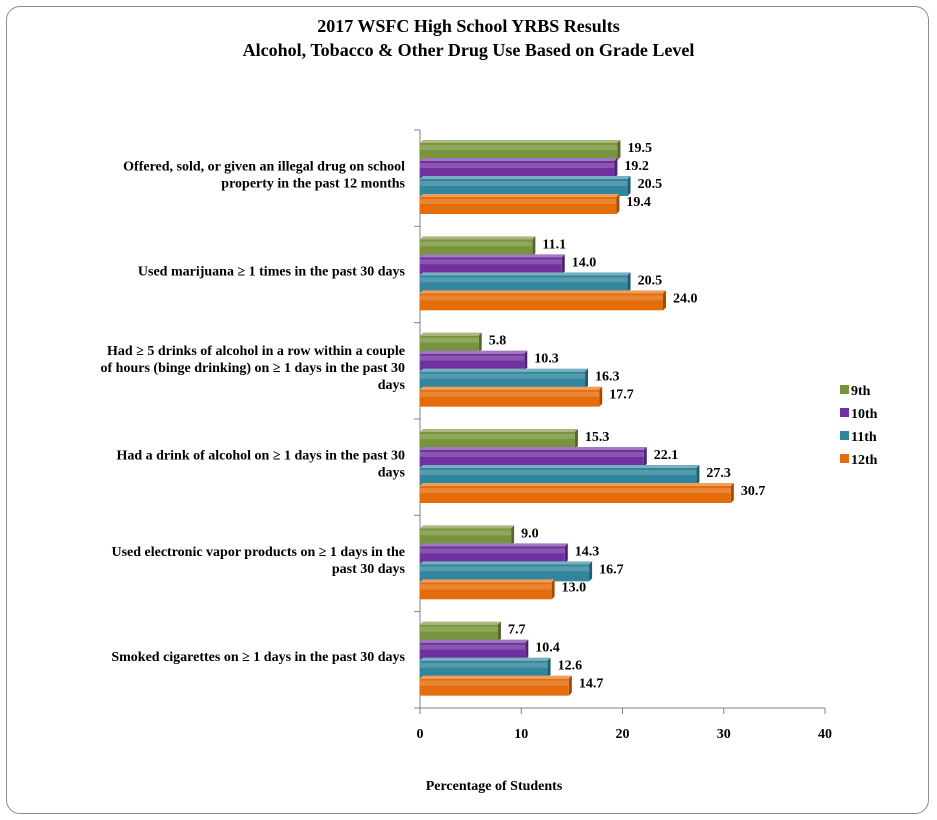 The height and width of the screenshot is (820, 937). I want to click on data-label: 16.7, so click(611, 569).